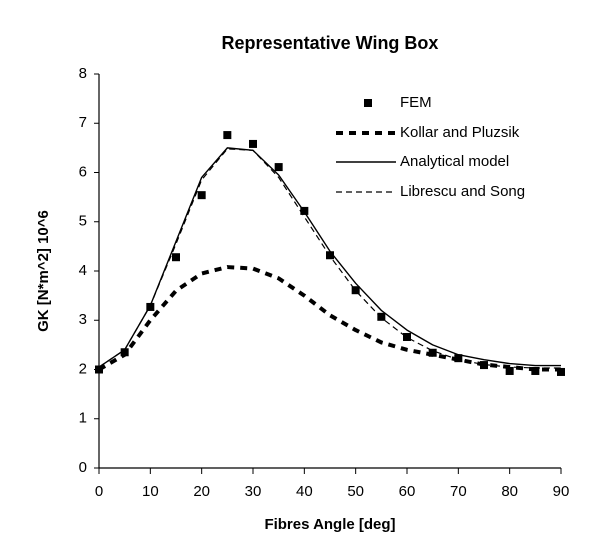 The height and width of the screenshot is (550, 600). Describe the element at coordinates (368, 103) in the screenshot. I see `legend-marker` at that location.